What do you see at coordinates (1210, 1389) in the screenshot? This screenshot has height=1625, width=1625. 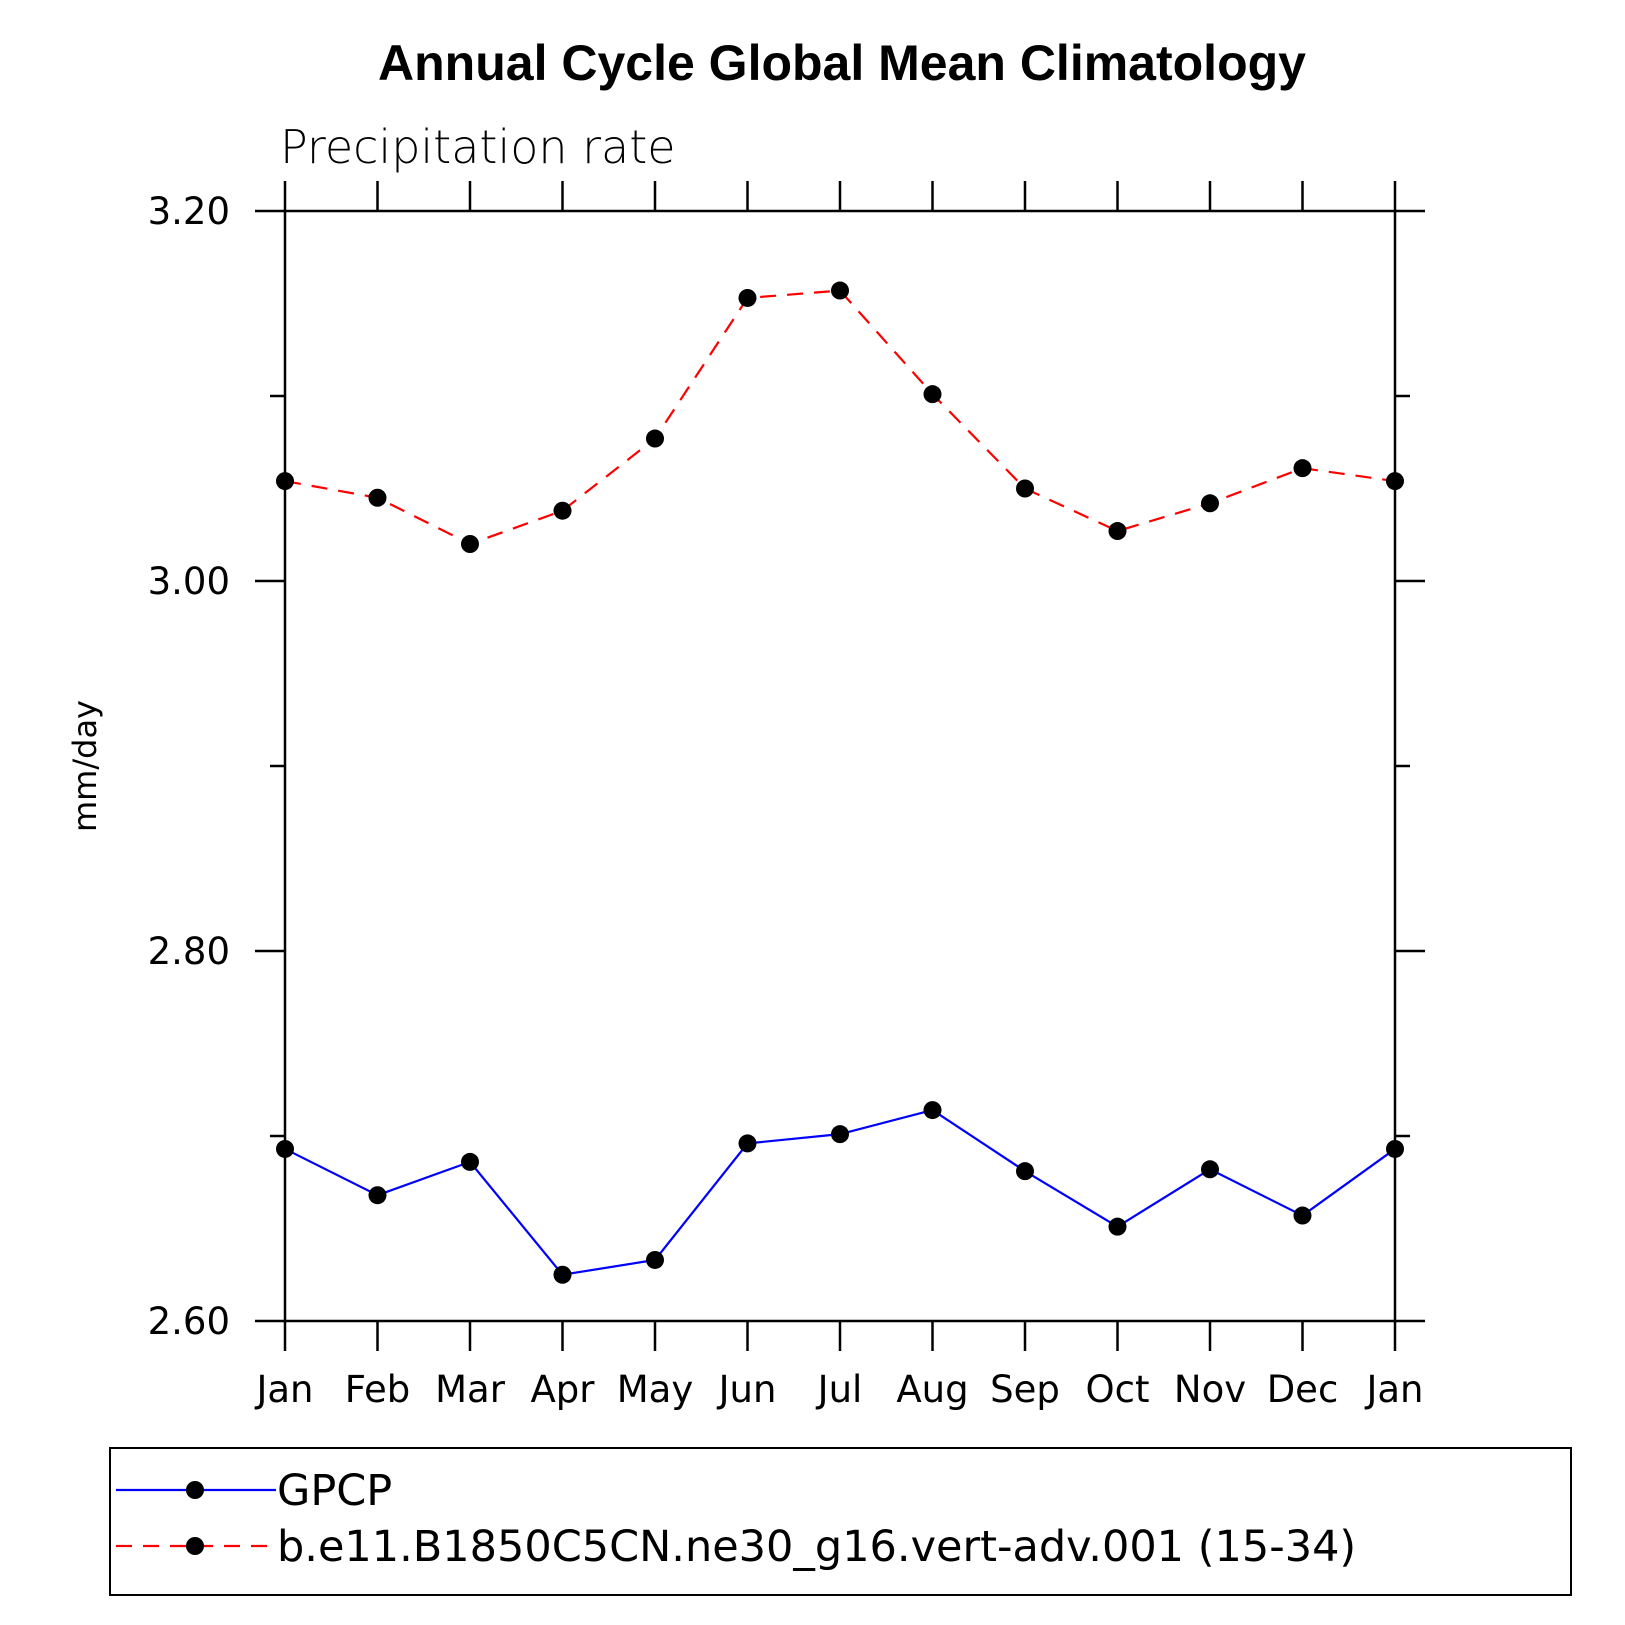 I see `x-tick-label: Nov` at bounding box center [1210, 1389].